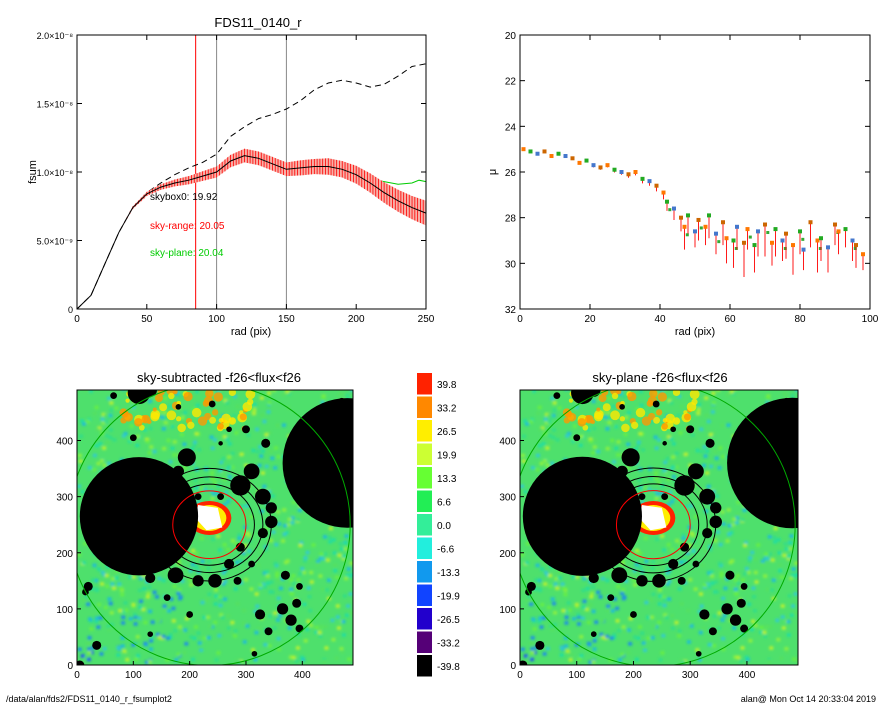 The height and width of the screenshot is (708, 885). Describe the element at coordinates (800, 319) in the screenshot. I see `x-tick-label: 80` at that location.